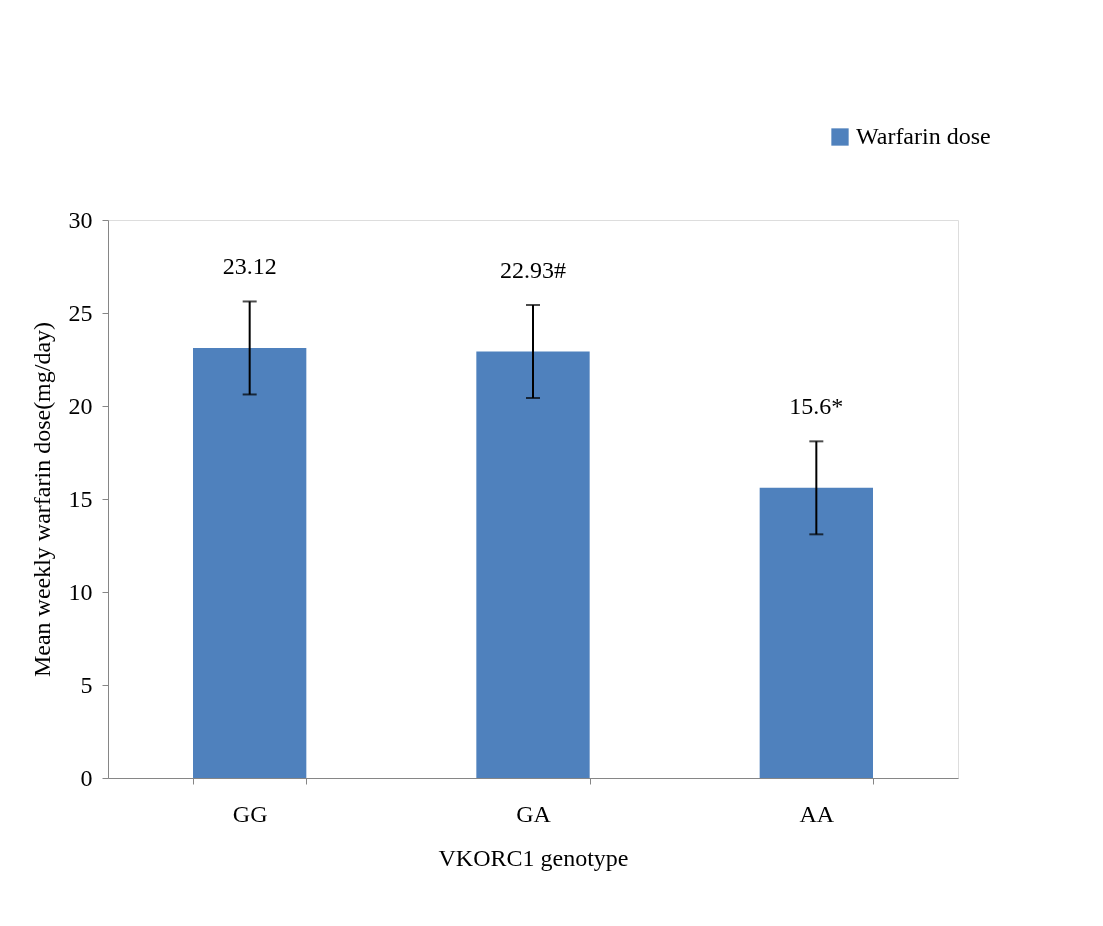 The width and height of the screenshot is (1103, 926). Describe the element at coordinates (86, 777) in the screenshot. I see `y-tick-label: 0` at that location.